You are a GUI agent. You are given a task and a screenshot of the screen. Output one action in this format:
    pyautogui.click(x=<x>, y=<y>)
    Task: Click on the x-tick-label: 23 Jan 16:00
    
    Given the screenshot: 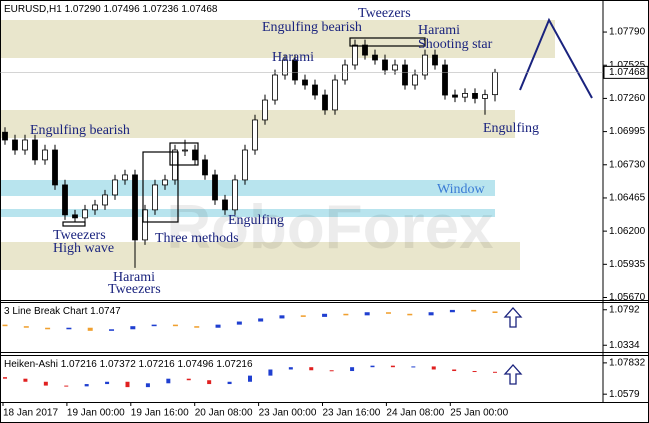 What is the action you would take?
    pyautogui.click(x=352, y=413)
    